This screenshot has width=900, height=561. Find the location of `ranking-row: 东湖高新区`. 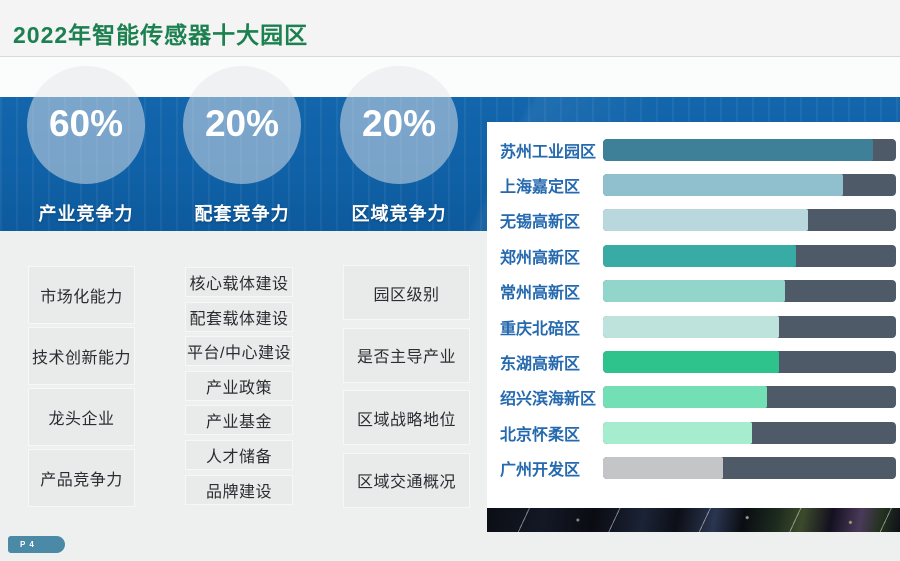

ranking-row: 东湖高新区 is located at coordinates (693, 361).